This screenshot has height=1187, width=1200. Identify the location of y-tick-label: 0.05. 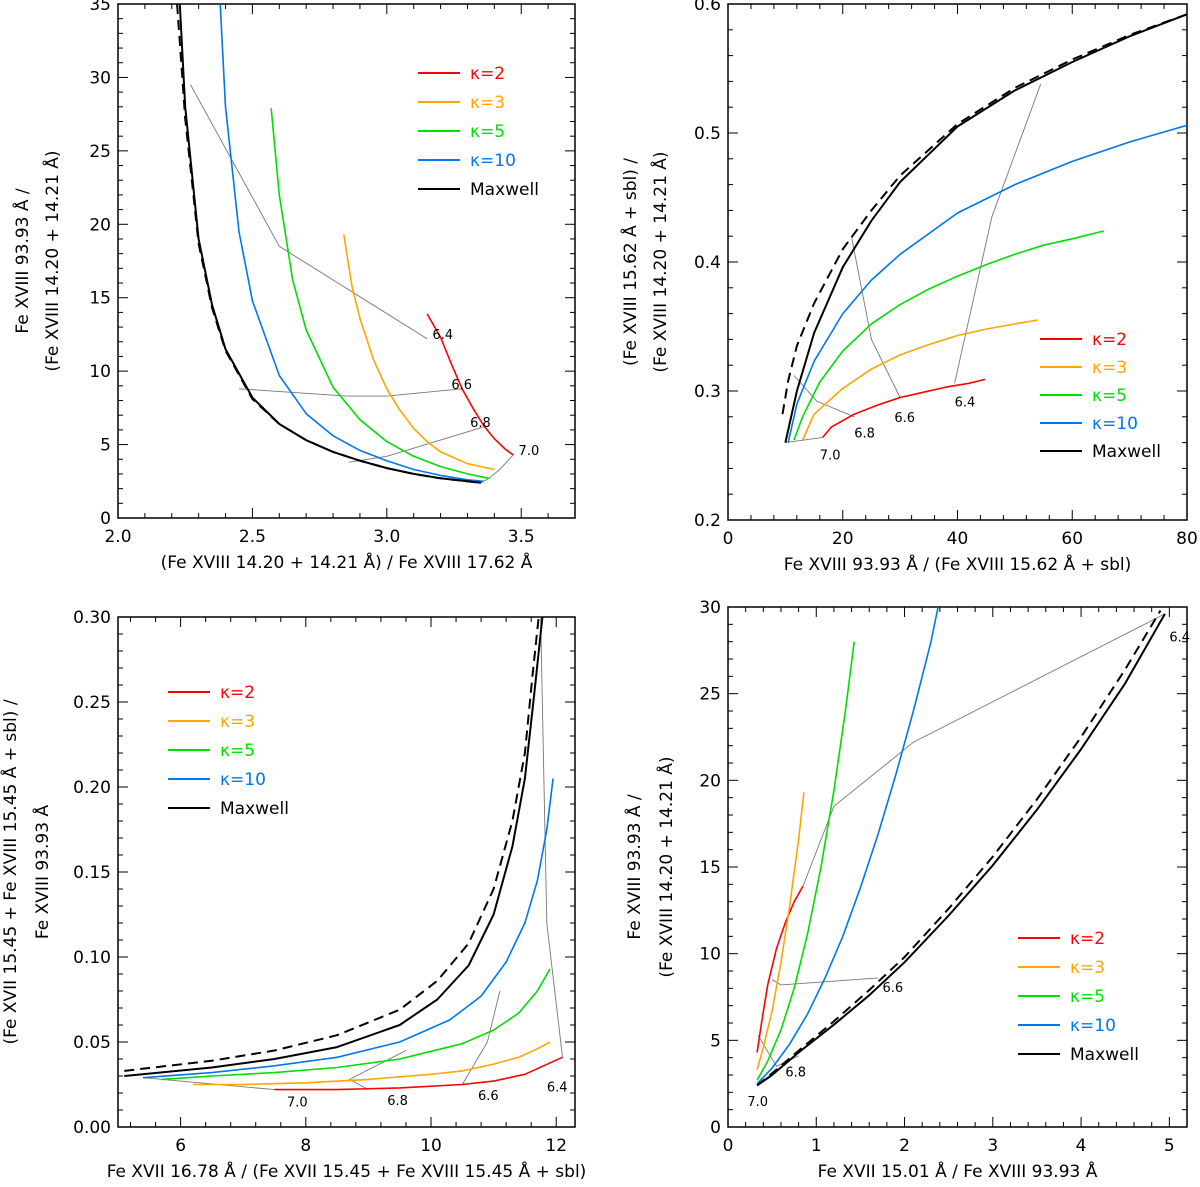
(92, 1043).